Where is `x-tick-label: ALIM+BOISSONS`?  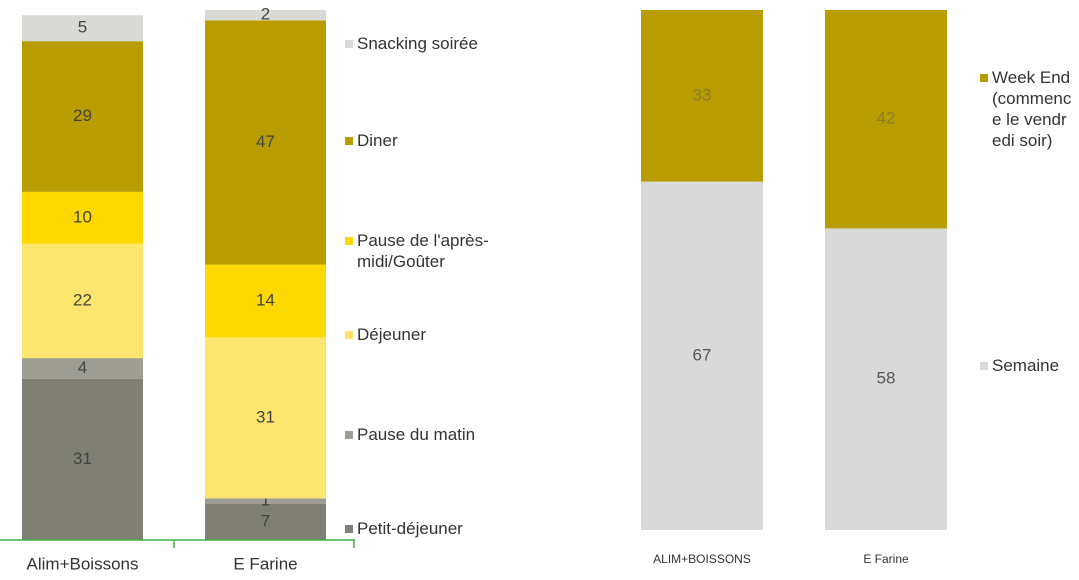 x-tick-label: ALIM+BOISSONS is located at coordinates (702, 559).